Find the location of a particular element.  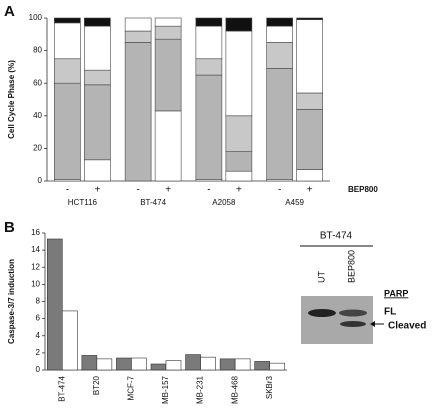

y-axis-label: Caspase-3/7 induction is located at coordinates (11, 301).